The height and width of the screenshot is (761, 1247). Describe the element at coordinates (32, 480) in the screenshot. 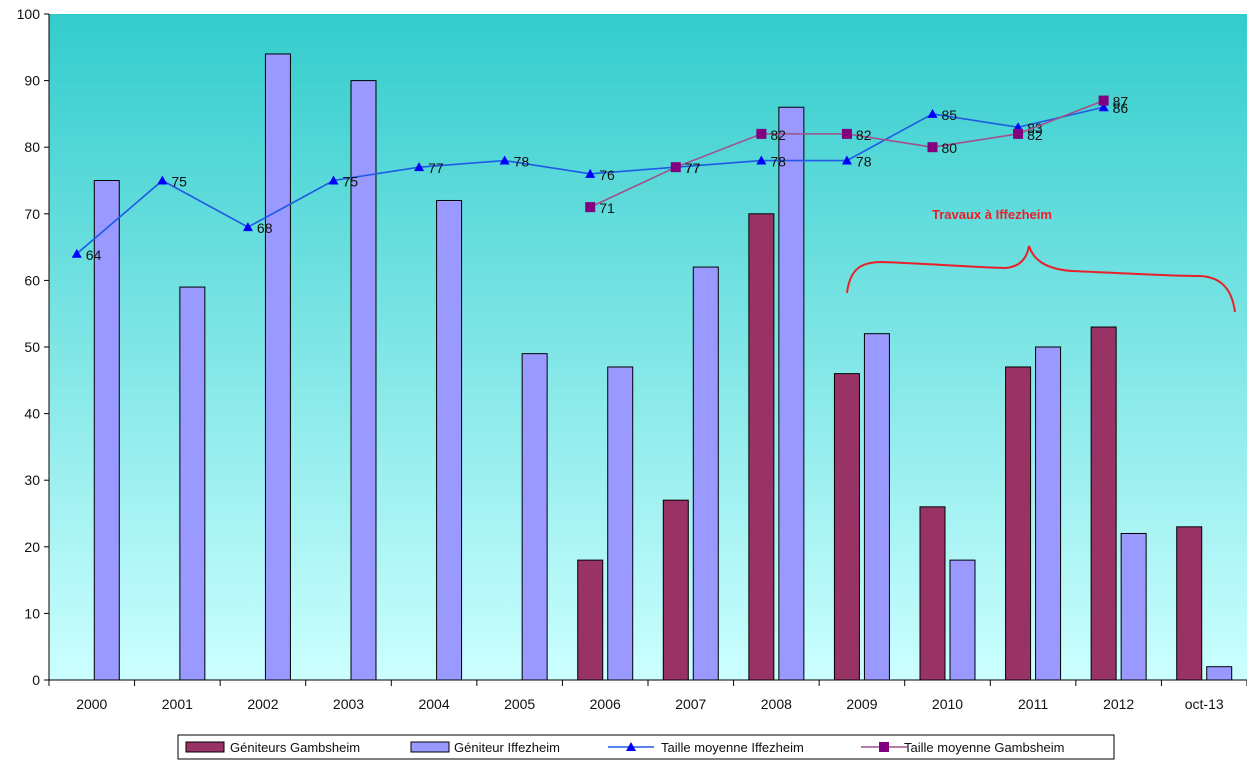

I see `y-tick-label: 30` at that location.